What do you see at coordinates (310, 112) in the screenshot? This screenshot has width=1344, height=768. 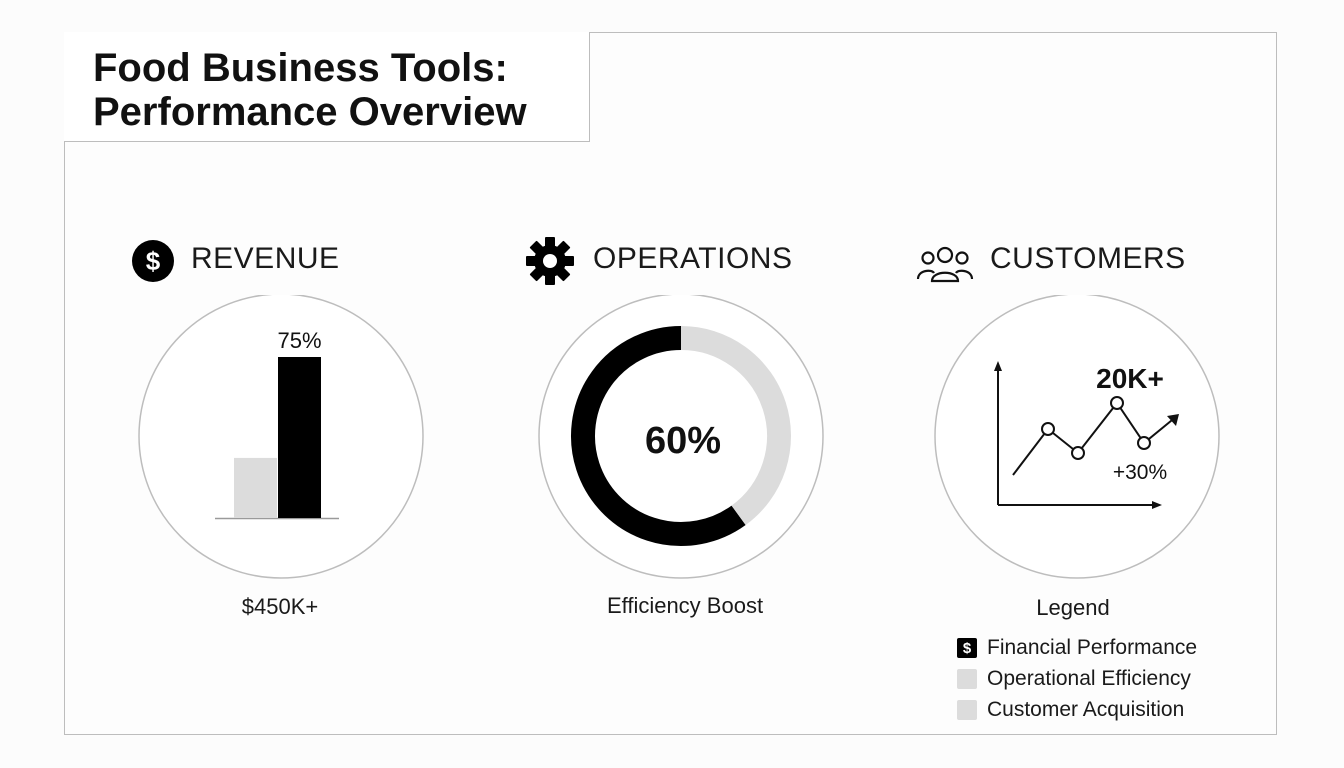 I see `page-title-line-2: Performance Overview` at bounding box center [310, 112].